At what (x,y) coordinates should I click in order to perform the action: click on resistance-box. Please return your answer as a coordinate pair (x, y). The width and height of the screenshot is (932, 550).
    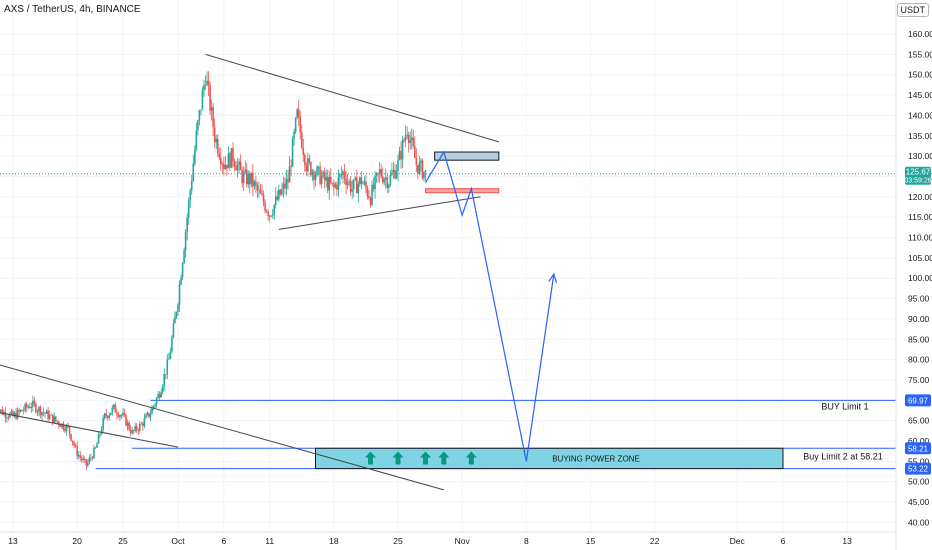
    Looking at the image, I should click on (467, 156).